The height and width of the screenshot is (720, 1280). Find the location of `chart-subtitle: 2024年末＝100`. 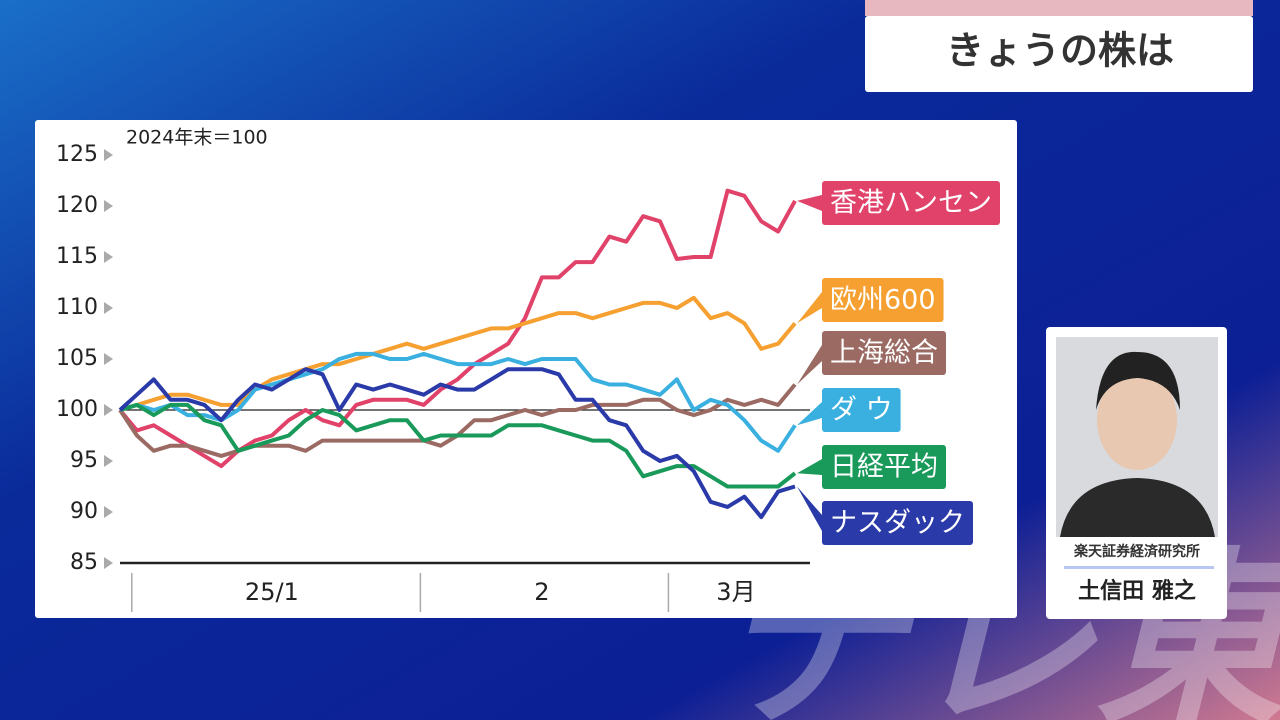

chart-subtitle: 2024年末＝100 is located at coordinates (197, 138).